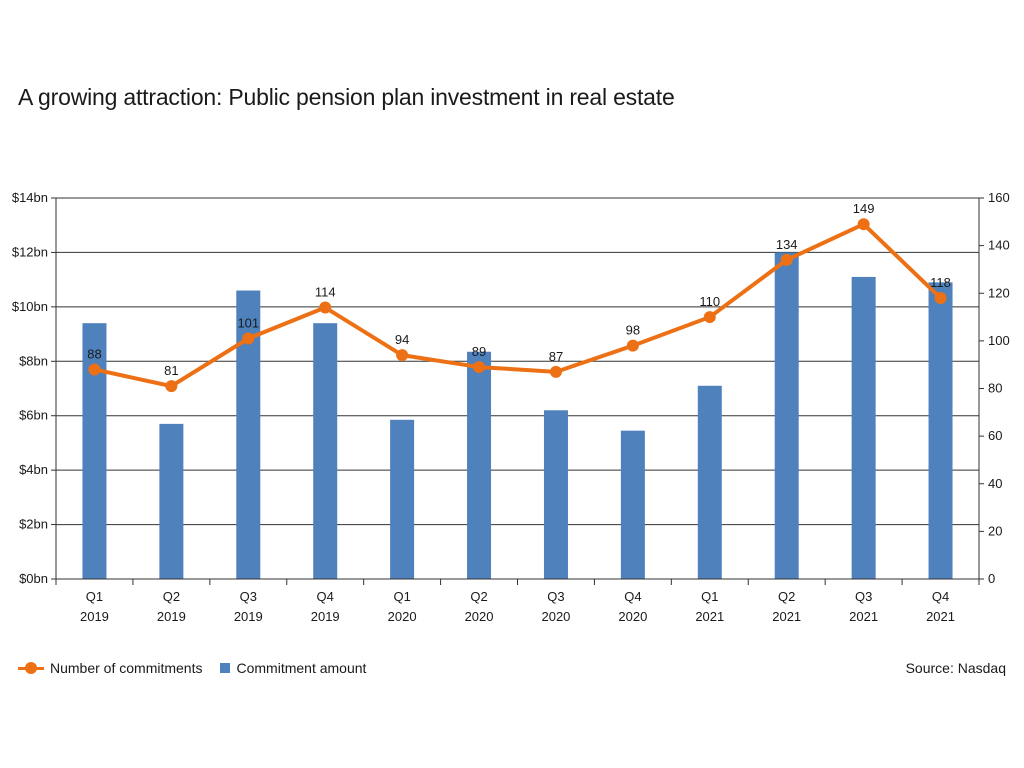 This screenshot has height=768, width=1024. What do you see at coordinates (301, 668) in the screenshot?
I see `legend-label-amount: Commitment amount` at bounding box center [301, 668].